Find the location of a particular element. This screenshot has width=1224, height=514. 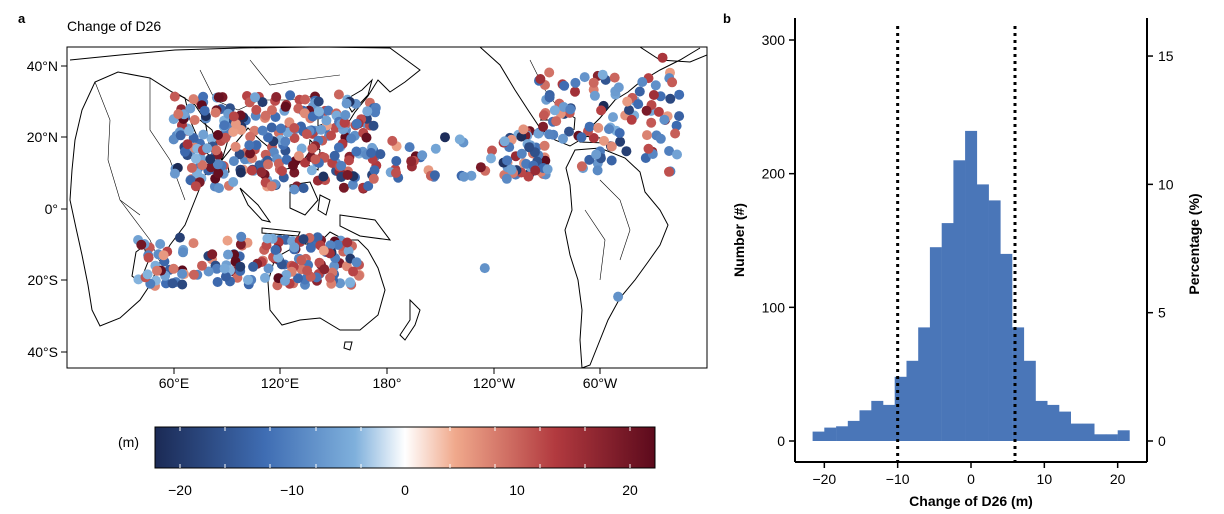

colorbar-gradient is located at coordinates (405, 447).